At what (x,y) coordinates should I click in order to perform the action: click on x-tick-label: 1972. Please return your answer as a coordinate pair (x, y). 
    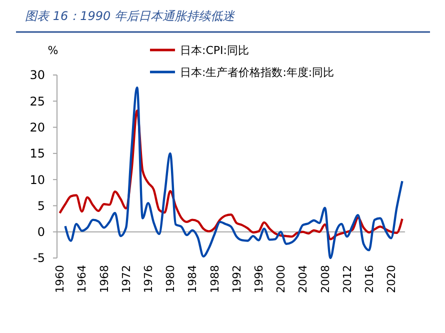
    Looking at the image, I should click on (126, 279).